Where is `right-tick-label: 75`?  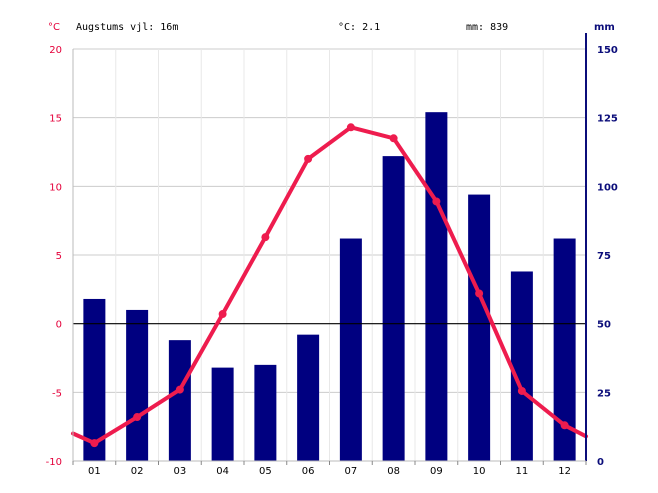
right-tick-label: 75 is located at coordinates (604, 256).